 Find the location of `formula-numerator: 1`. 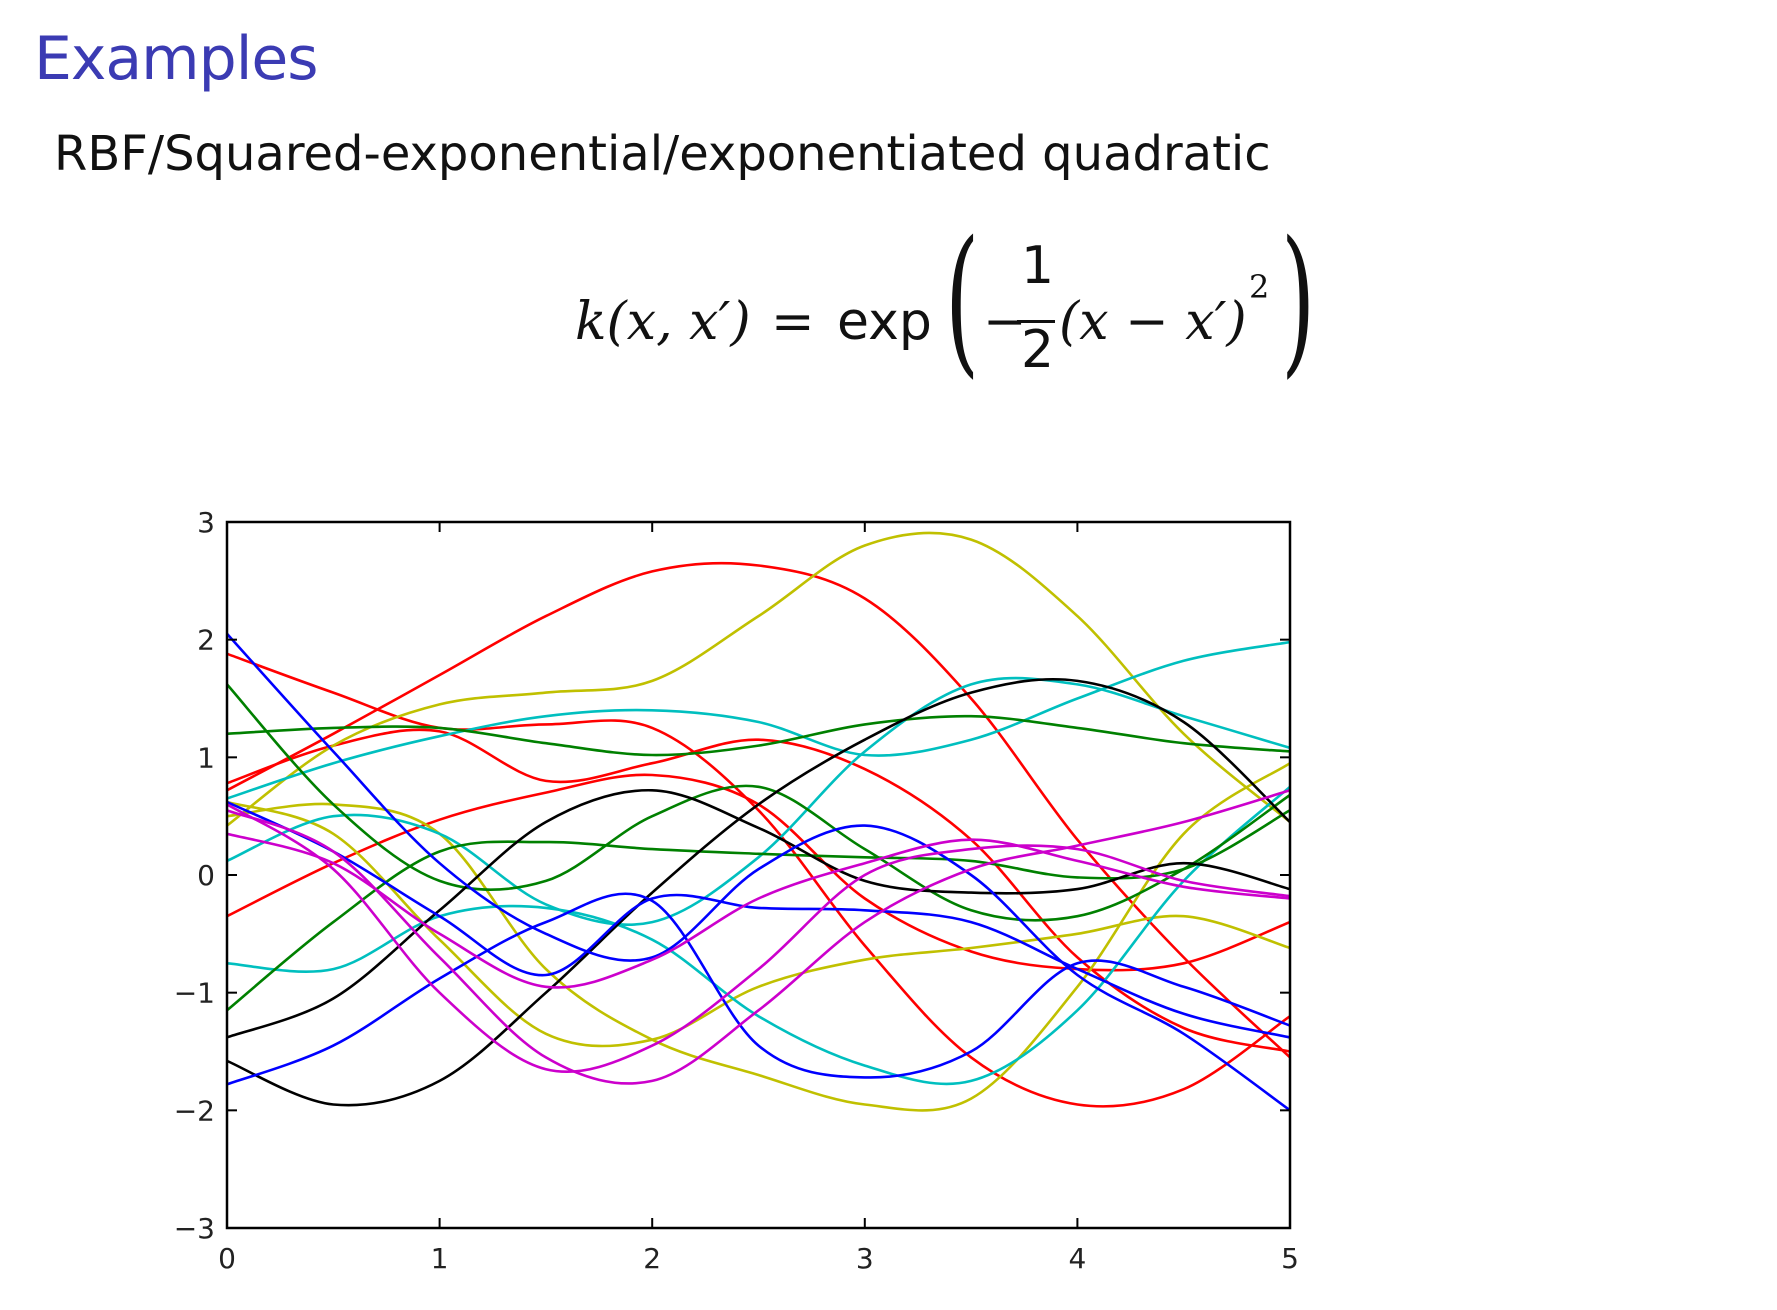

formula-numerator: 1 is located at coordinates (1038, 266).